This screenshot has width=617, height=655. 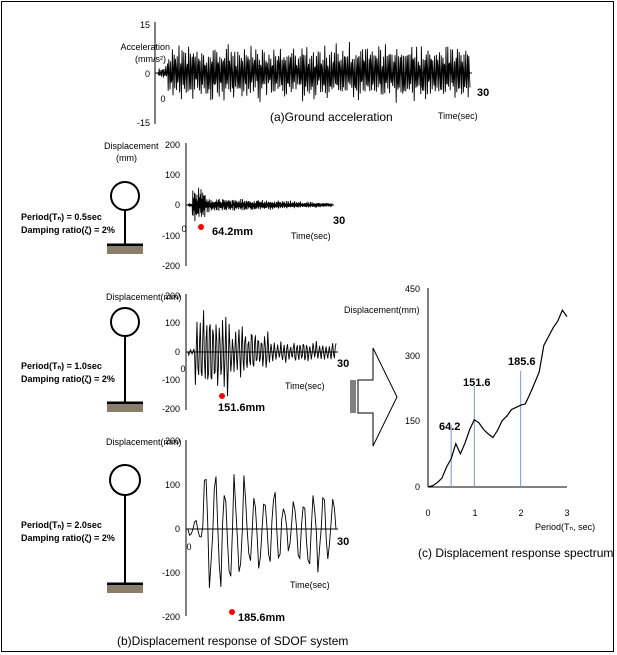 What do you see at coordinates (171, 573) in the screenshot?
I see `row3-ytick-neg100: -100` at bounding box center [171, 573].